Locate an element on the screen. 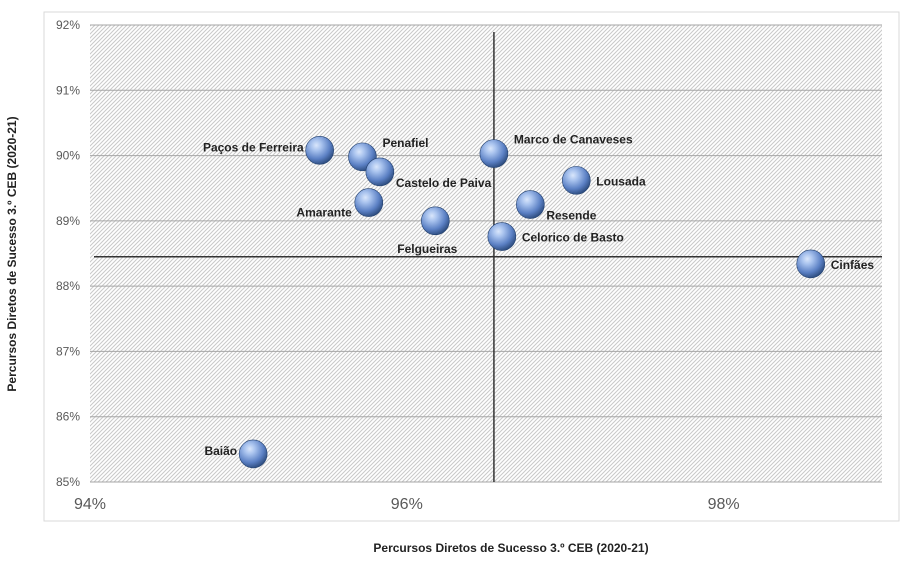 This screenshot has height=564, width=904. data-label: Cinfães is located at coordinates (853, 265).